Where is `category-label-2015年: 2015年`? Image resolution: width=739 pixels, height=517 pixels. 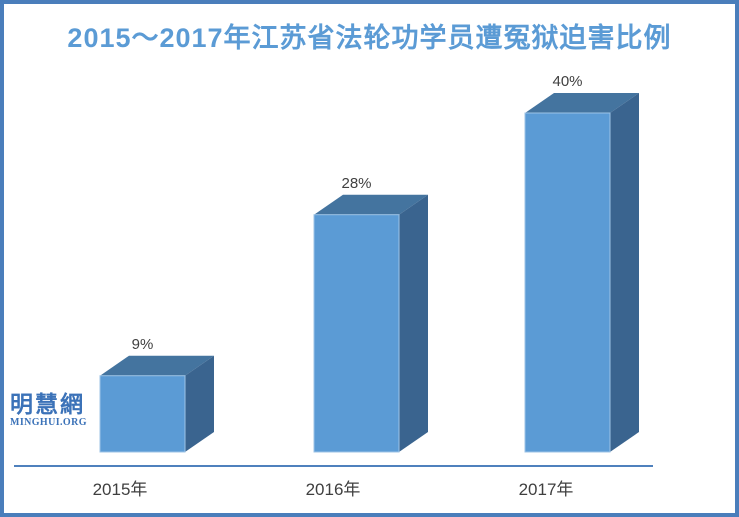
category-label-2015年: 2015年 is located at coordinates (120, 489).